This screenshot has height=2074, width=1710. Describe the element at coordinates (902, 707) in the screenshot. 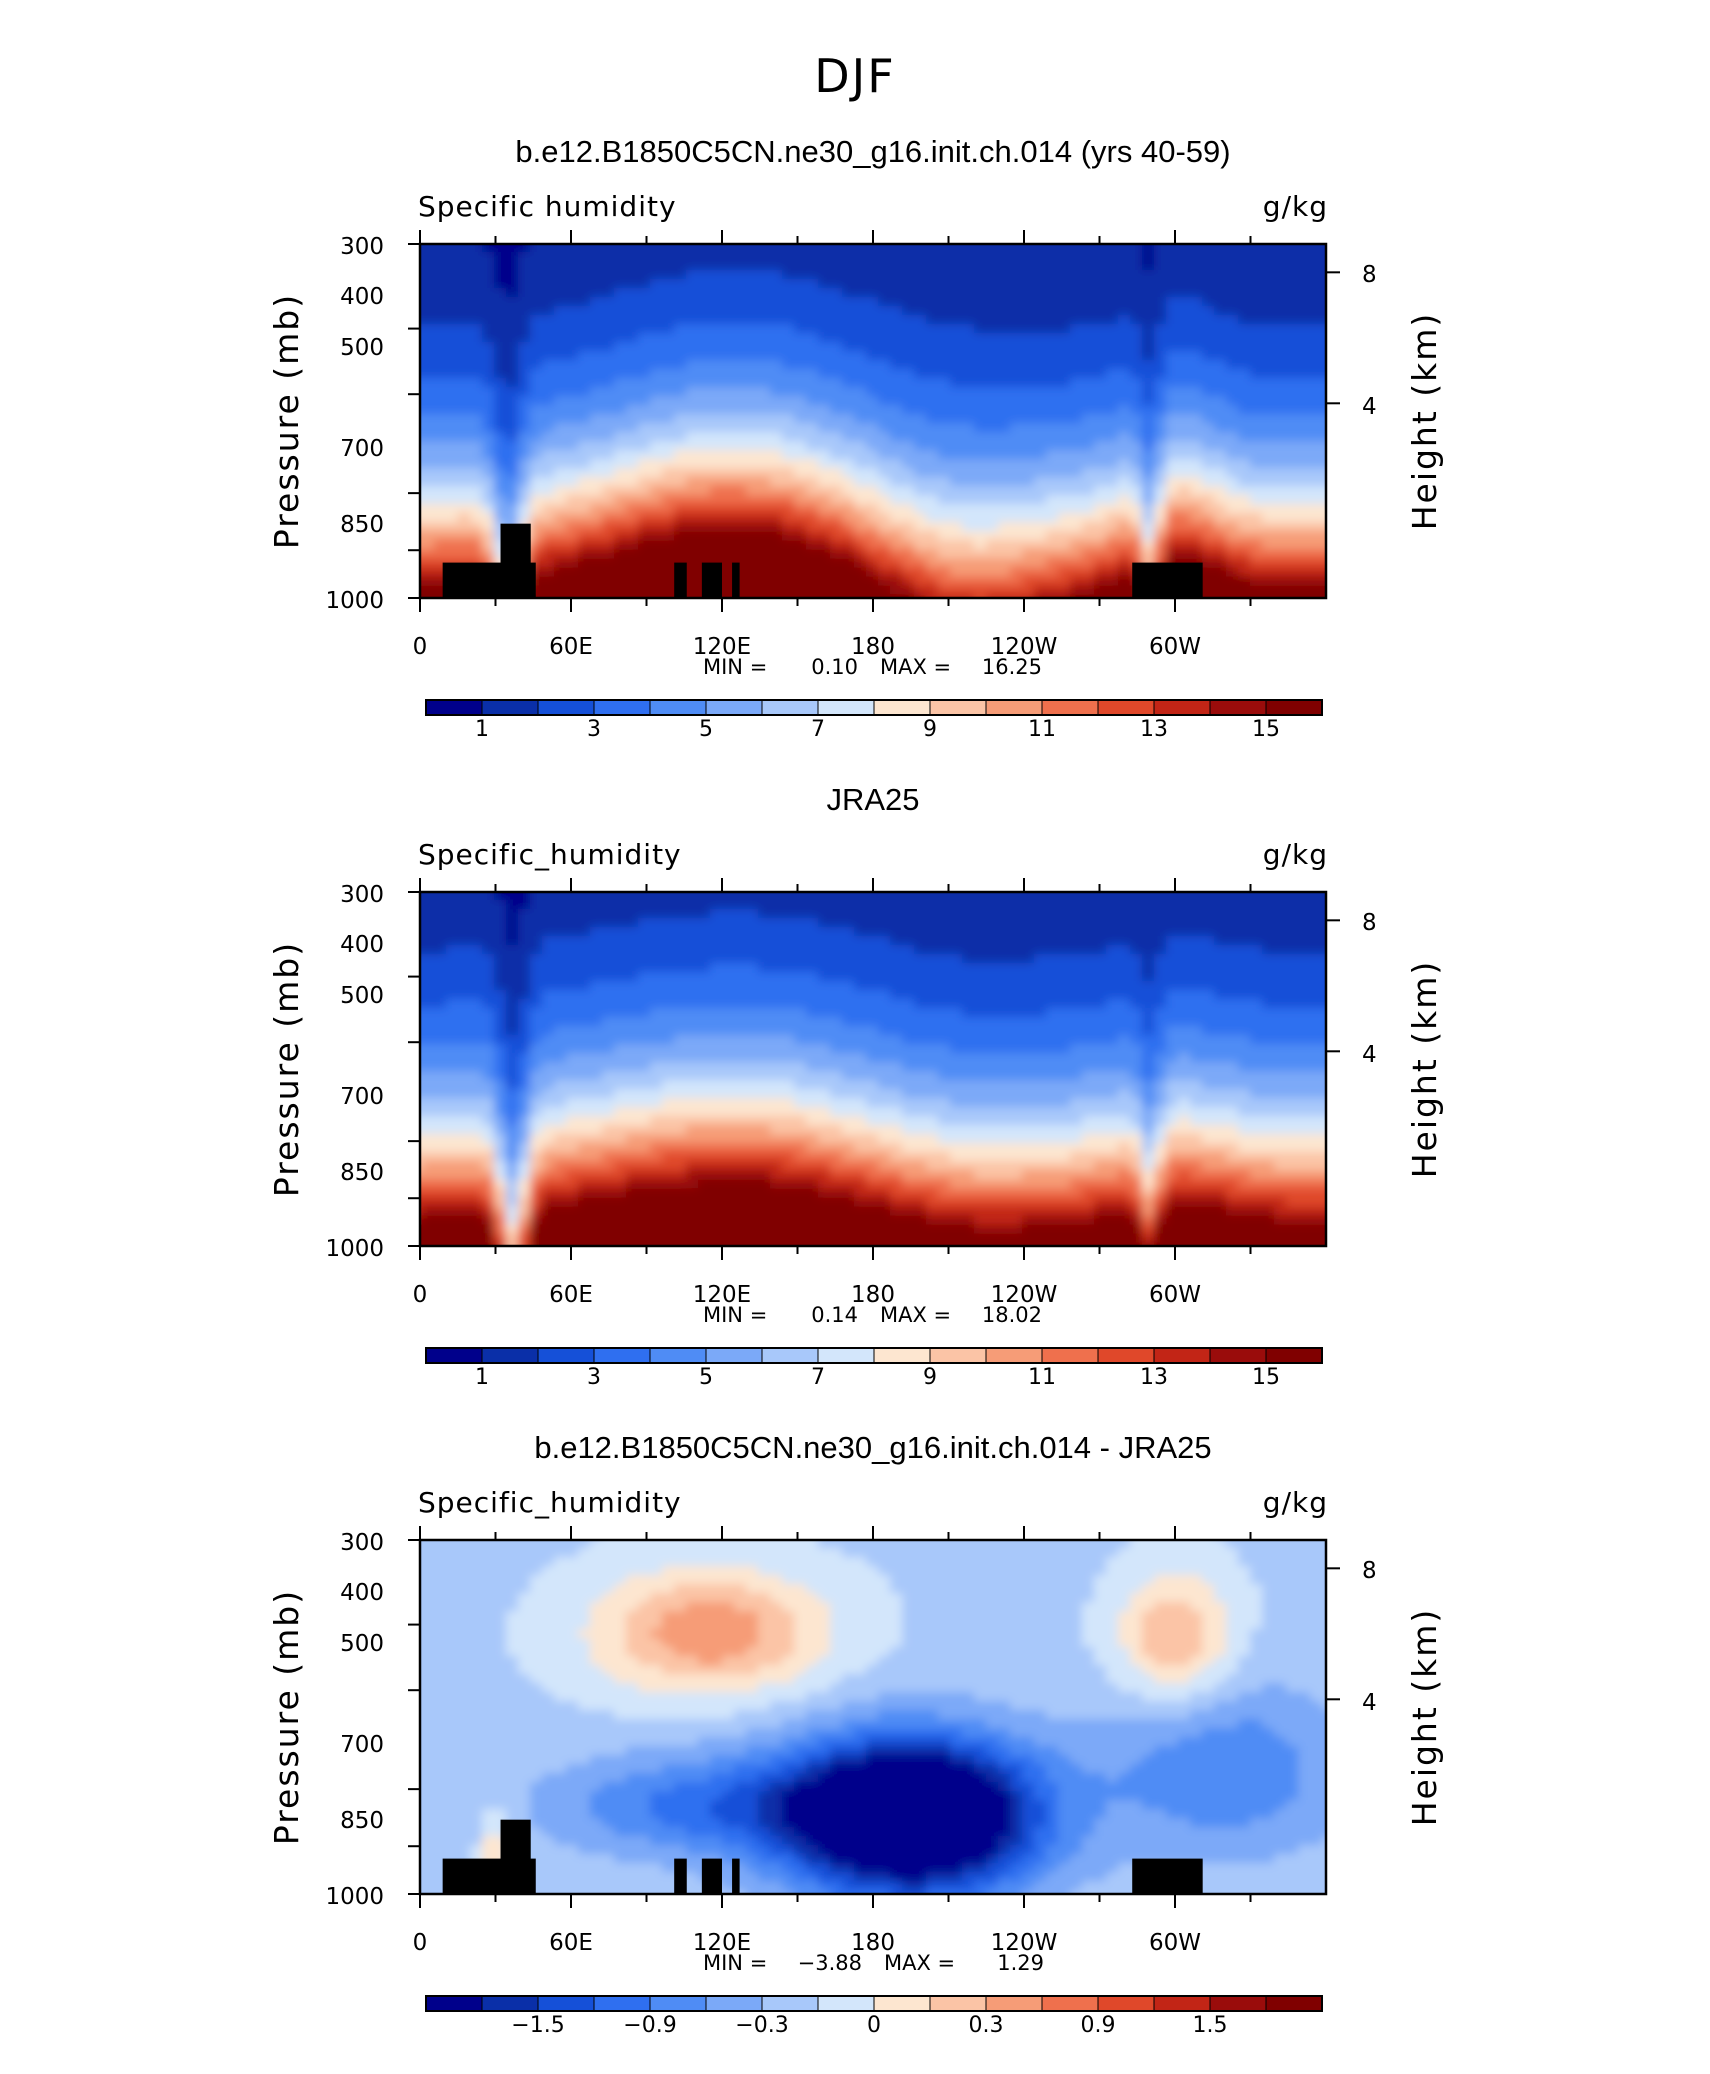

I see `colorbar-swatch` at that location.